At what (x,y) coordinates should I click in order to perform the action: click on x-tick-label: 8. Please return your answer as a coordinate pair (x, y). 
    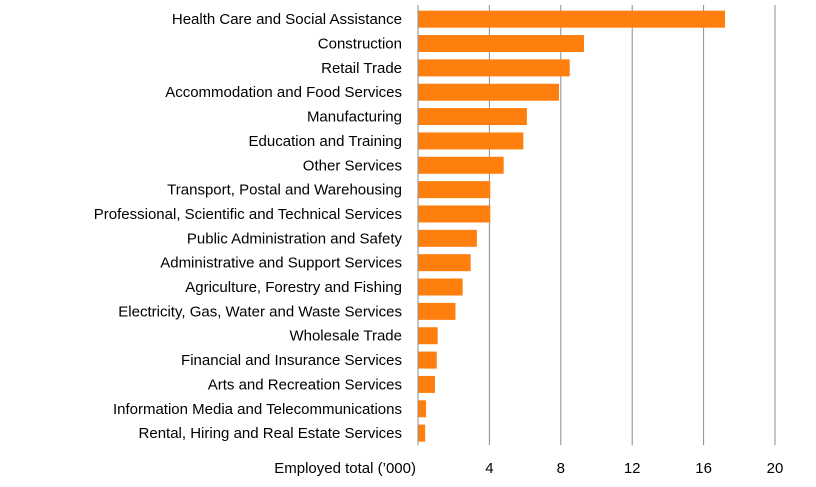
    Looking at the image, I should click on (561, 468).